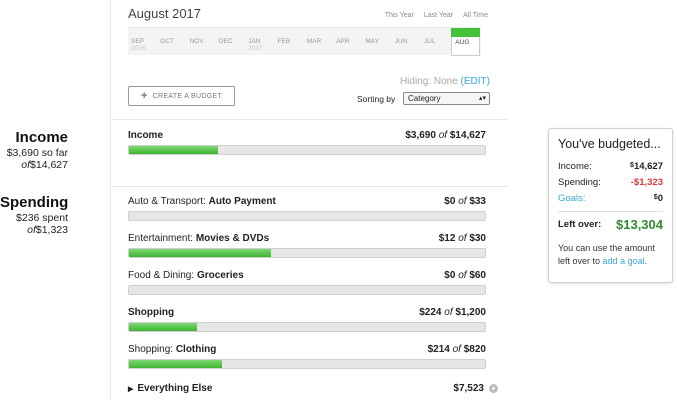  What do you see at coordinates (430, 41) in the screenshot?
I see `timeline-month-label: JUL` at bounding box center [430, 41].